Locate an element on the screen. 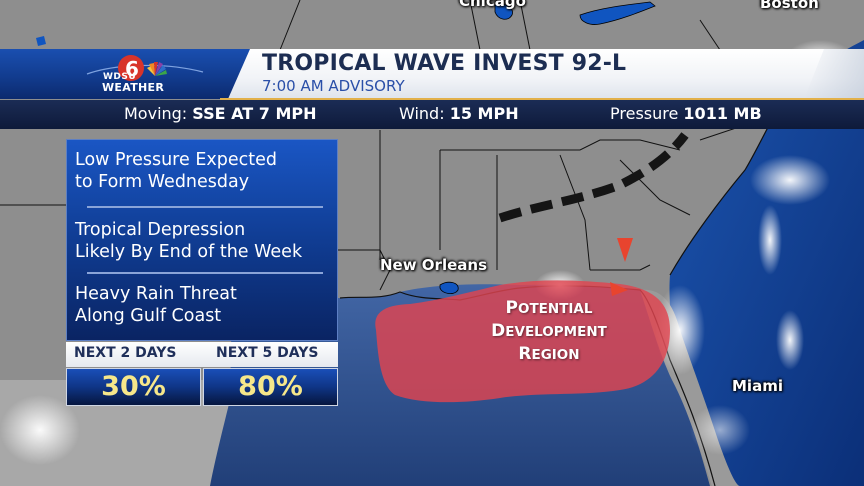  channel-6-logo-icon: 6 is located at coordinates (145, 68).